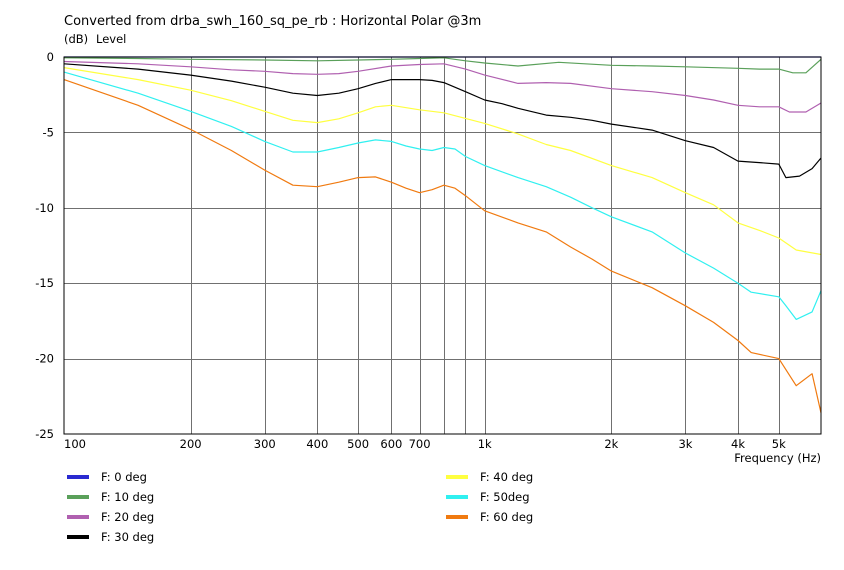 The image size is (844, 570). Describe the element at coordinates (265, 444) in the screenshot. I see `x-tick-label: 300` at that location.